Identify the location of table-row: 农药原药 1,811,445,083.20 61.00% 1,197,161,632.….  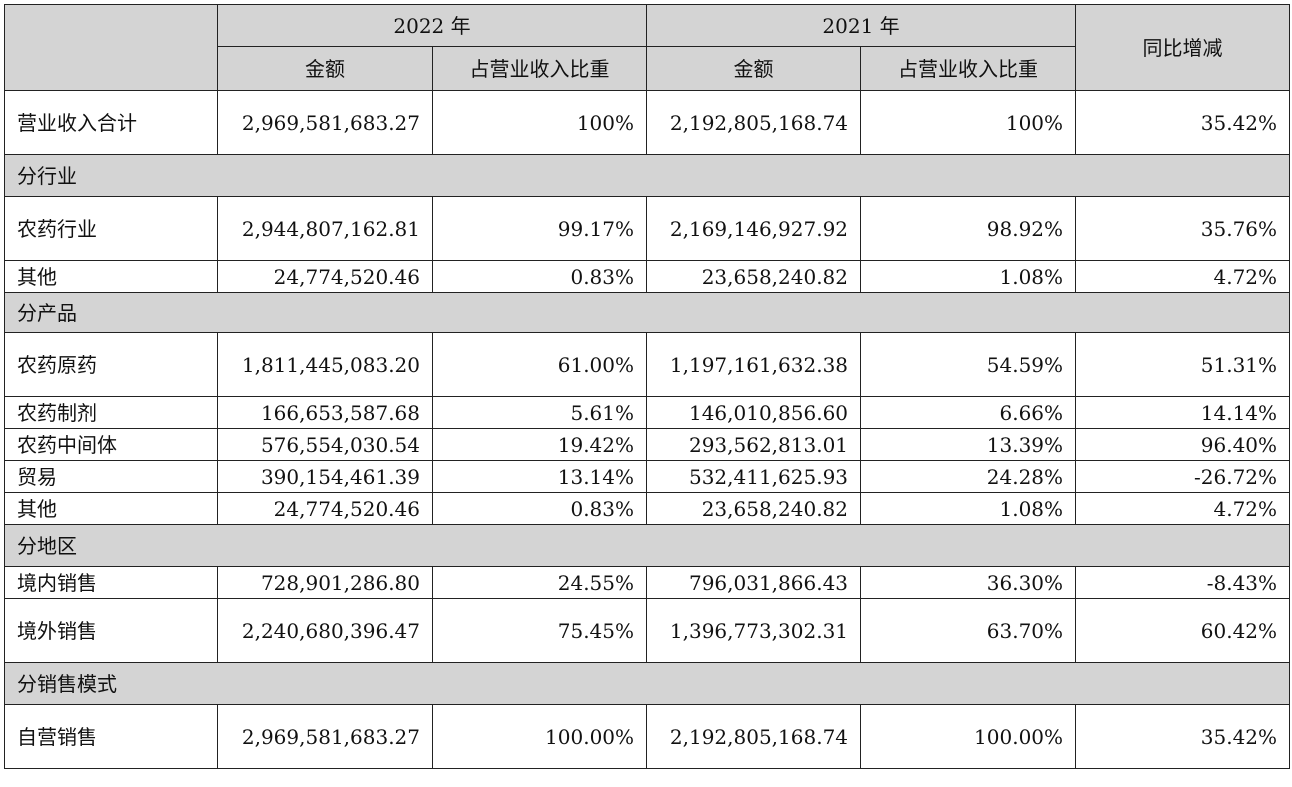
(647, 364).